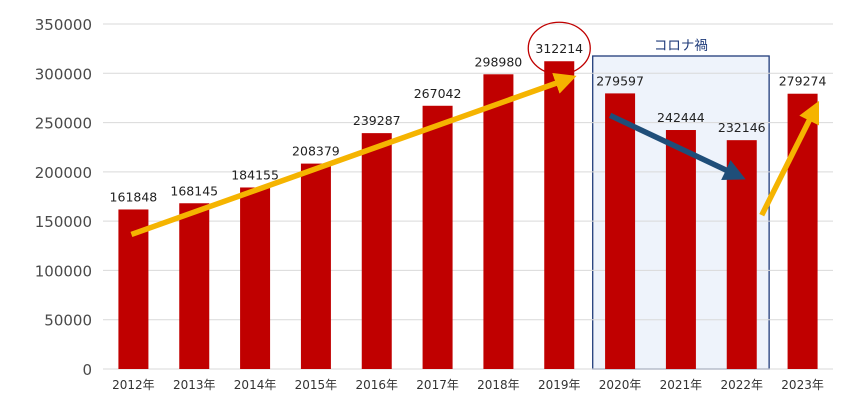 This screenshot has height=400, width=865. Describe the element at coordinates (681, 117) in the screenshot. I see `data-label: 242444` at that location.